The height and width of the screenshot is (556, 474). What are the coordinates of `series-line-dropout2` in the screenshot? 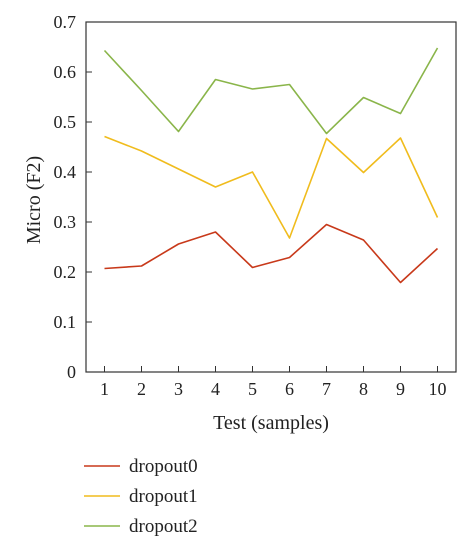 It's located at (271, 91).